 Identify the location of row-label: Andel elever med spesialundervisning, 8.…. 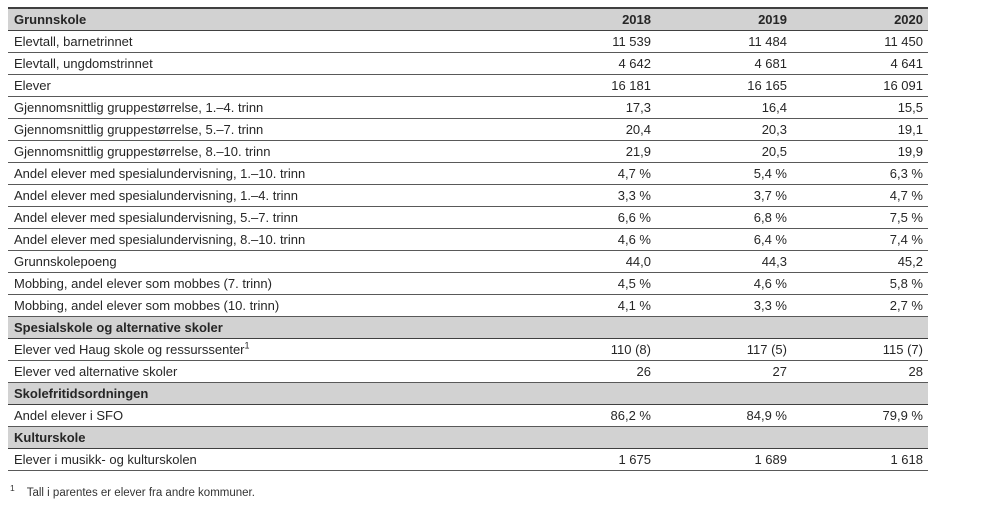
(264, 239).